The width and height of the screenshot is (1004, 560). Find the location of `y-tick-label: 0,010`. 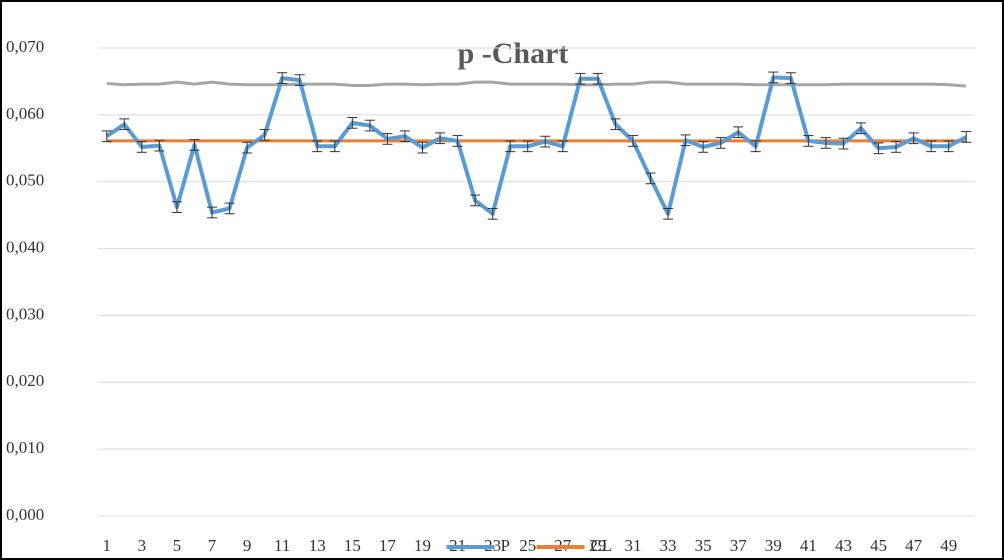

y-tick-label: 0,010 is located at coordinates (25, 447).